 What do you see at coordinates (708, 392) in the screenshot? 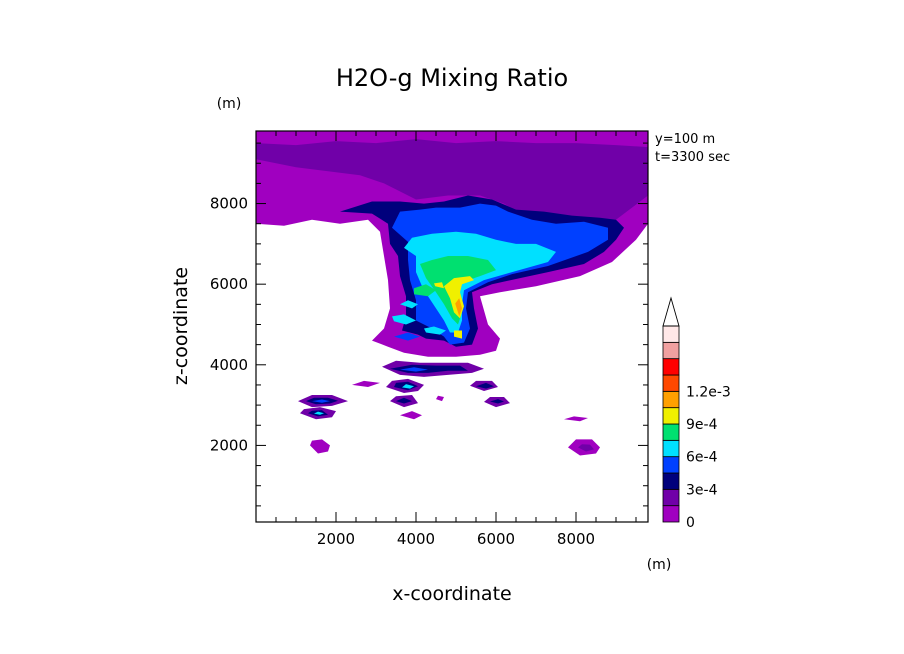
I see `colorbar-tick-label: 1.2e-3` at bounding box center [708, 392].